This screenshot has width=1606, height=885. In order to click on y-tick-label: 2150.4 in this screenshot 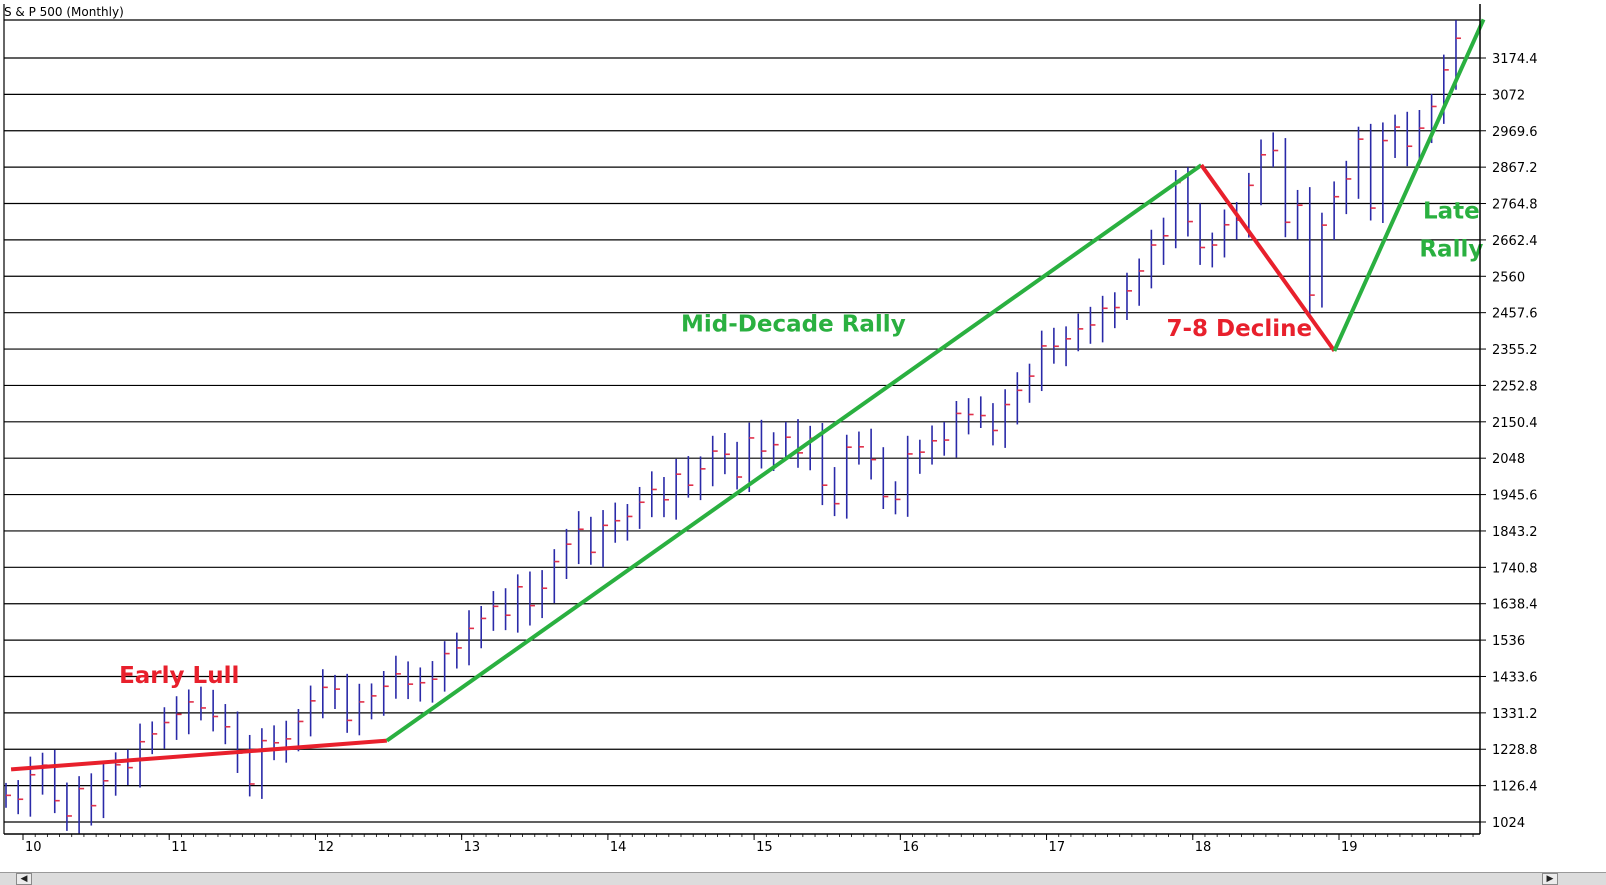, I will do `click(1515, 423)`.